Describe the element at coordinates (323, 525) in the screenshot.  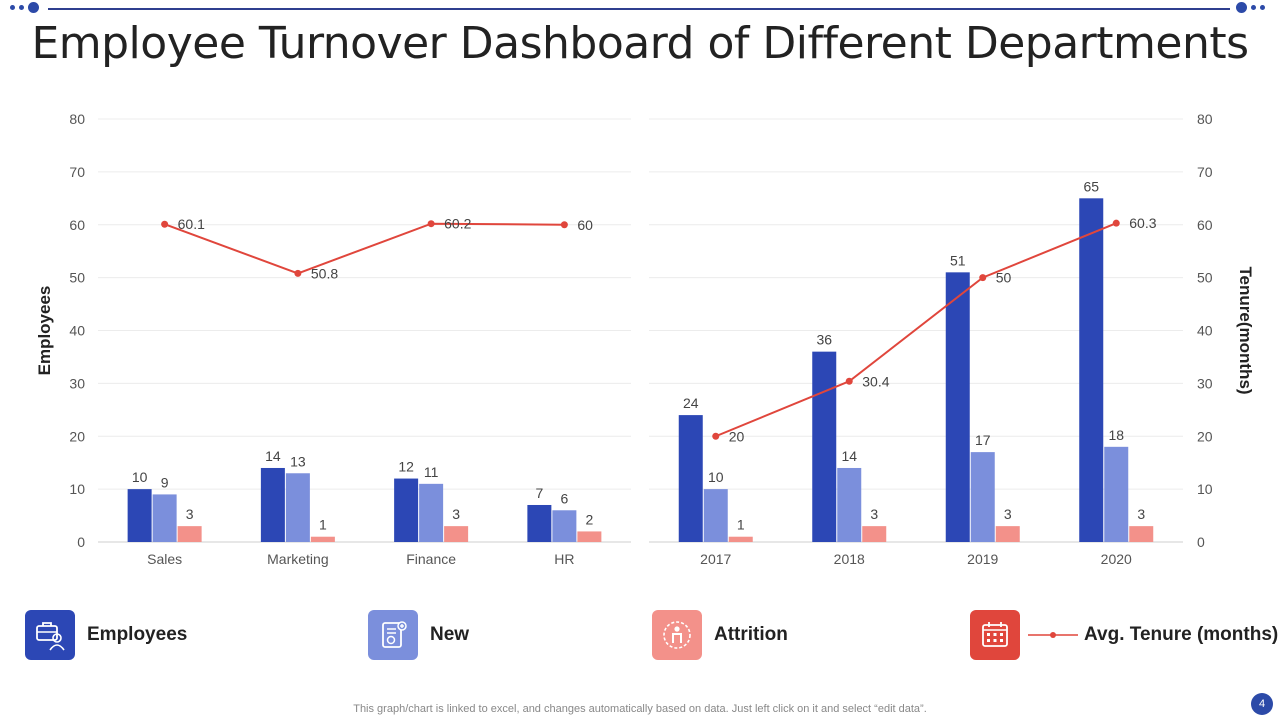
I see `chart1-bar-label-attrition: 1` at that location.